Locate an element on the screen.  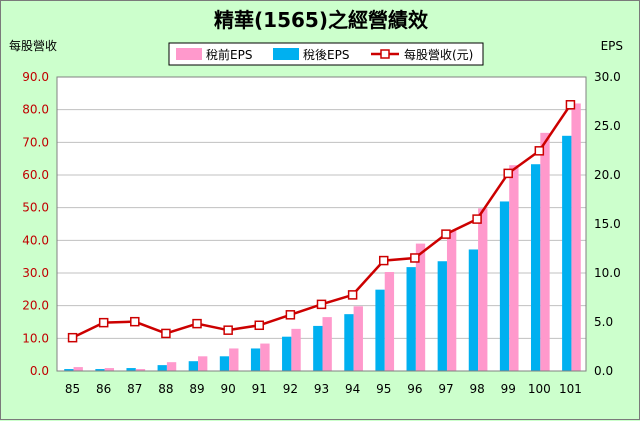
y-right-tick-label: 20.0 is located at coordinates (607, 175).